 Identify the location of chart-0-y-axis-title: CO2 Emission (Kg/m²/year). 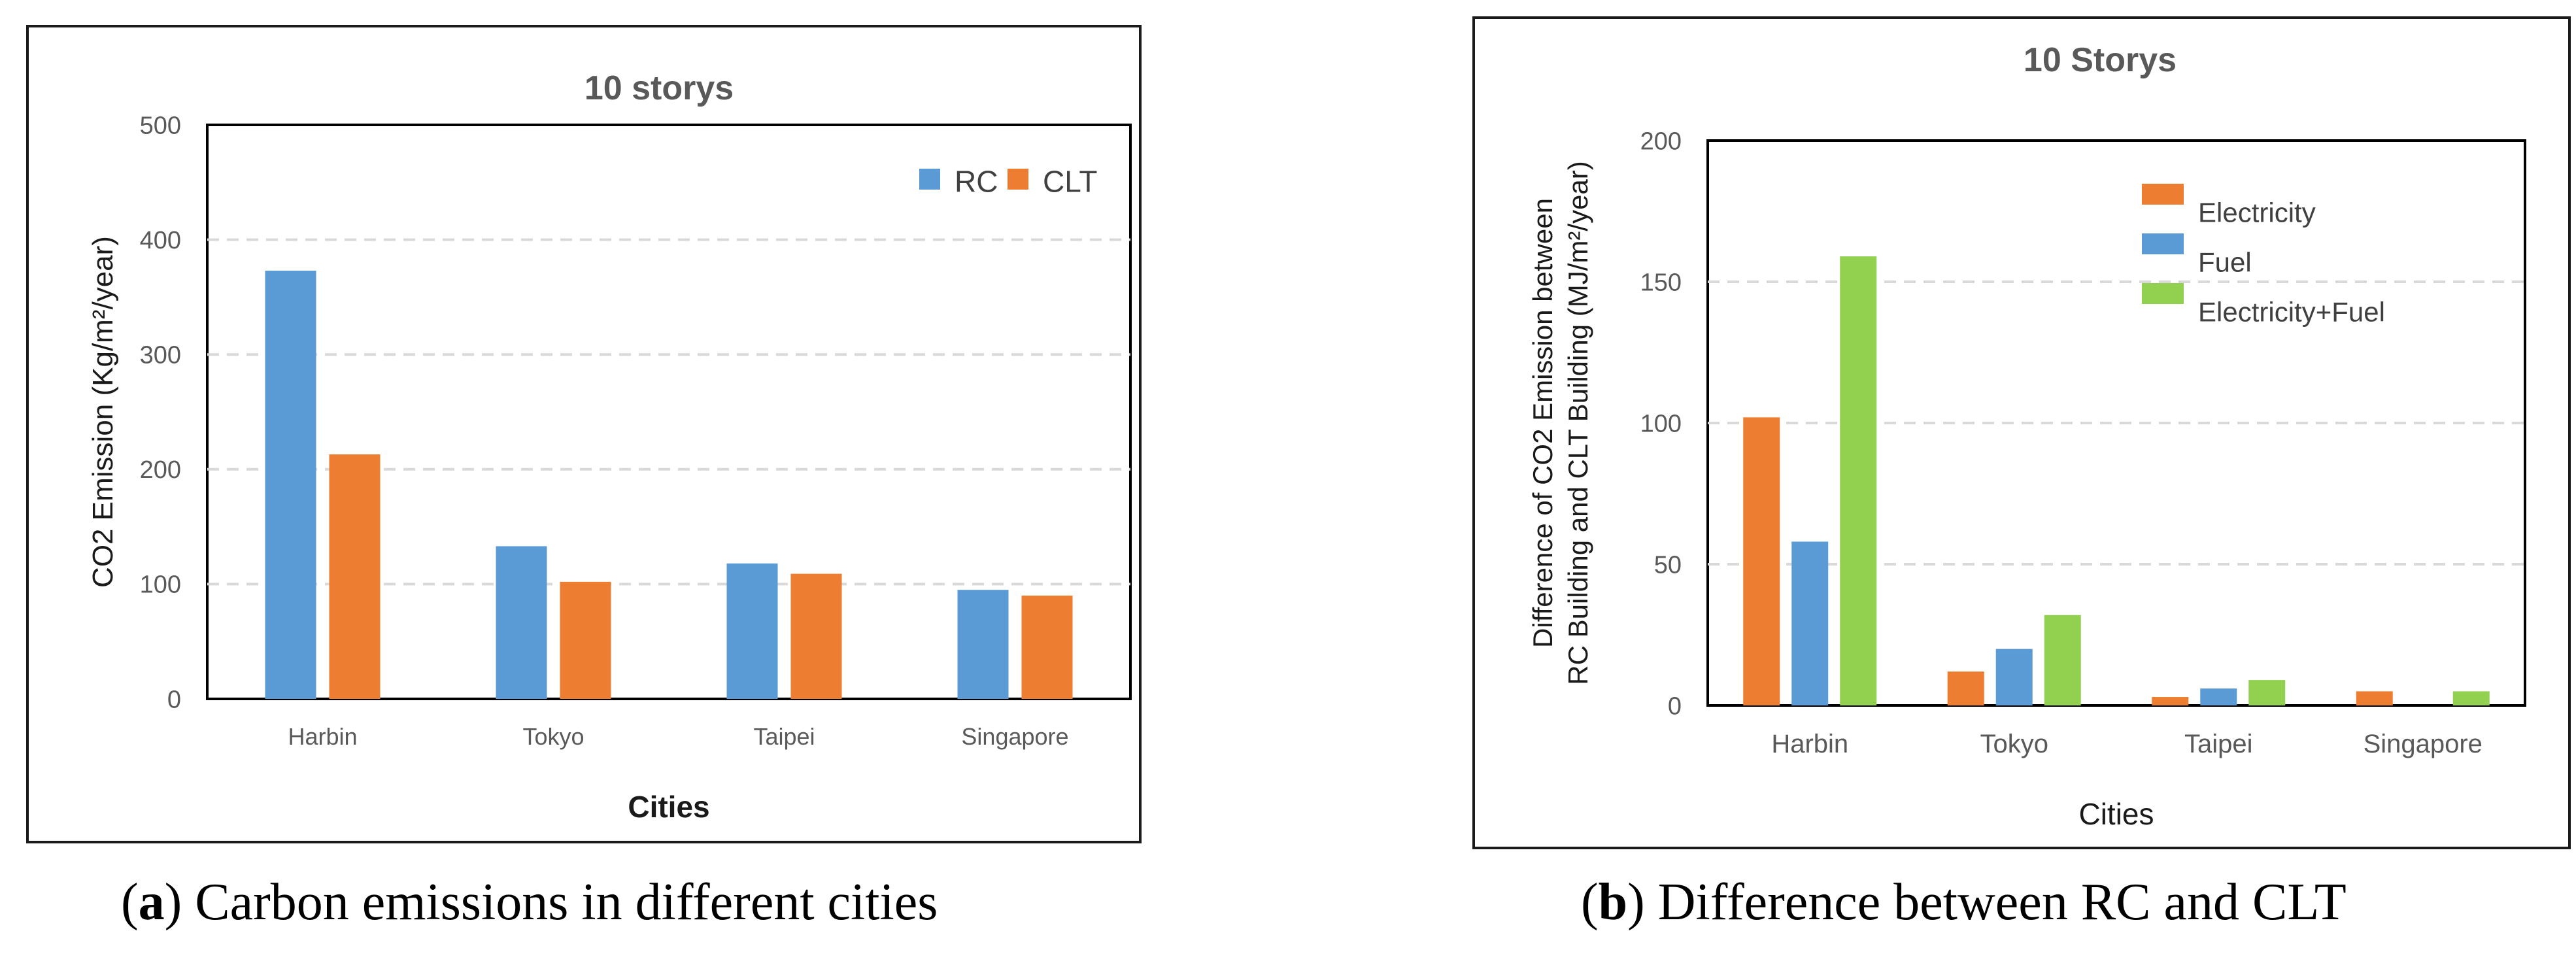
(103, 412).